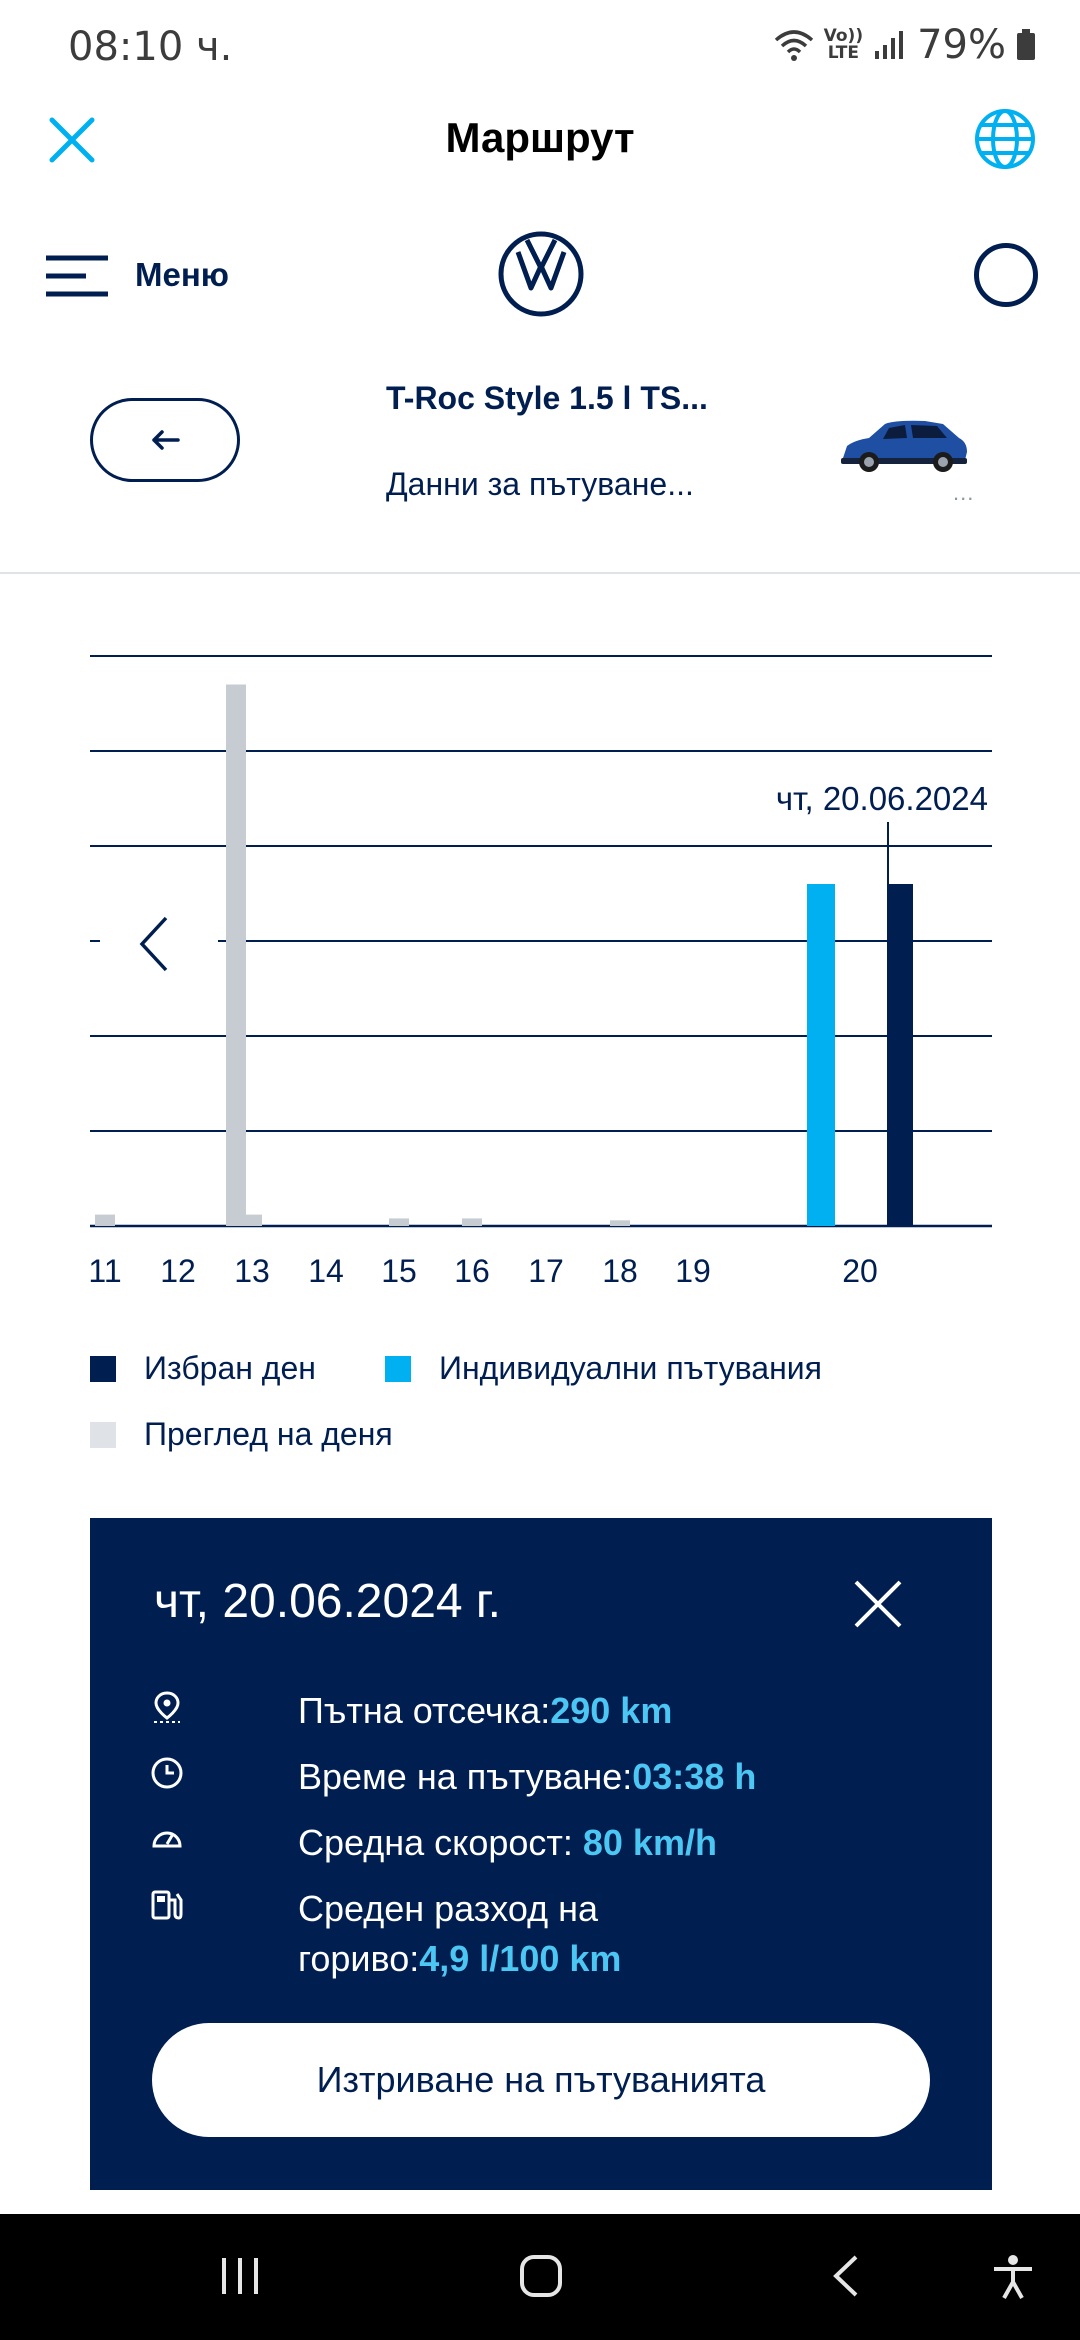  I want to click on vw-logo, so click(541, 274).